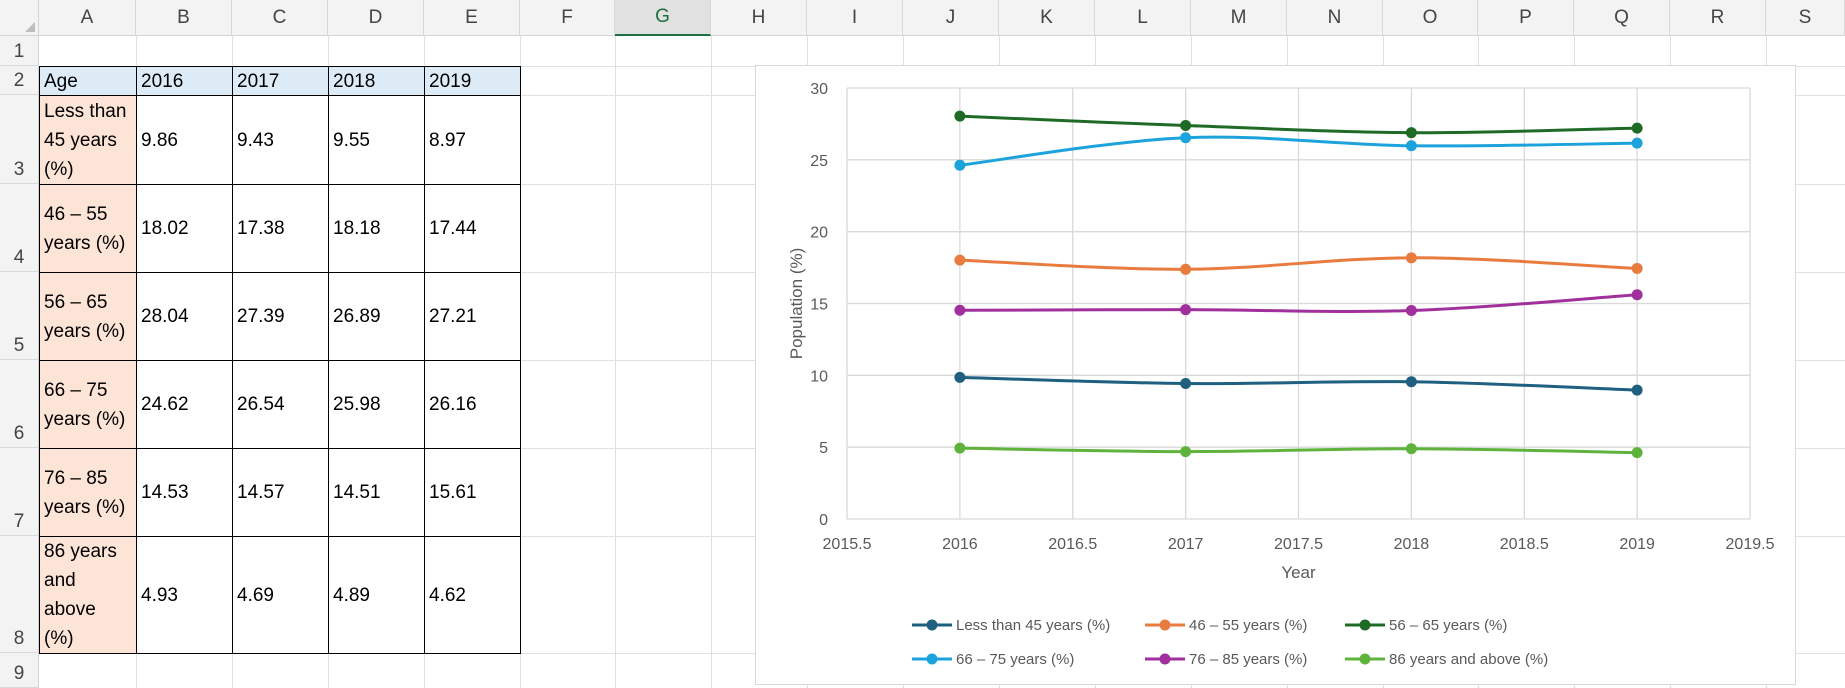 The height and width of the screenshot is (688, 1845). Describe the element at coordinates (88, 404) in the screenshot. I see `age-group-cell: 66 – 75 years (%)` at that location.